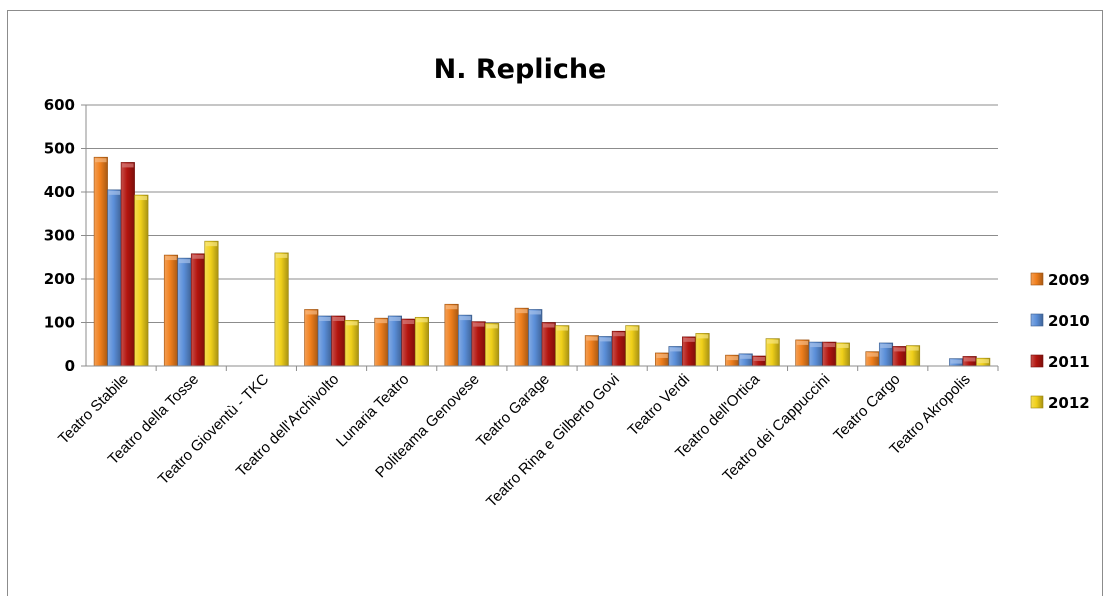  I want to click on y-tick-label: 600, so click(59, 105).